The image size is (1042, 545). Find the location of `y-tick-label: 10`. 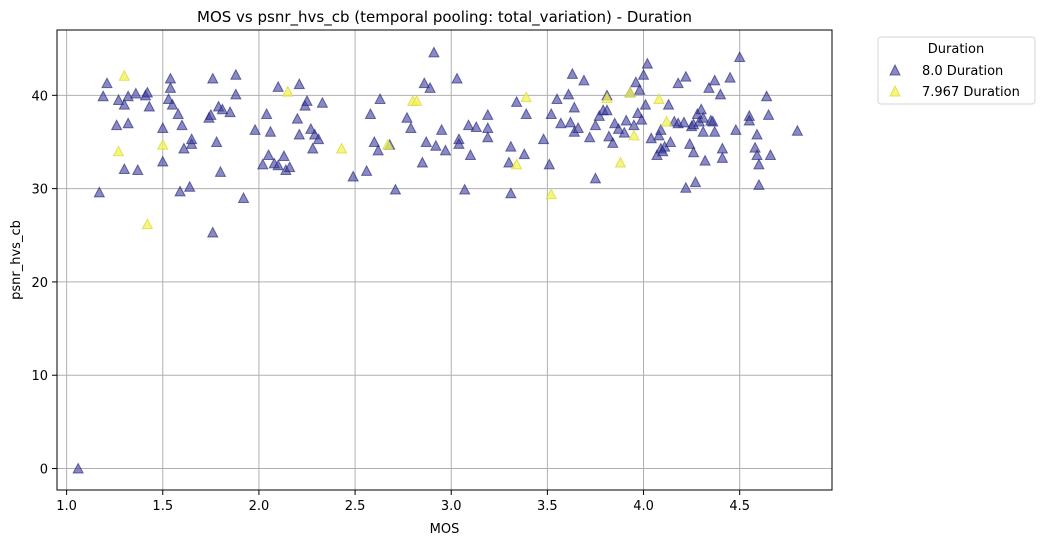

y-tick-label: 10 is located at coordinates (39, 376).